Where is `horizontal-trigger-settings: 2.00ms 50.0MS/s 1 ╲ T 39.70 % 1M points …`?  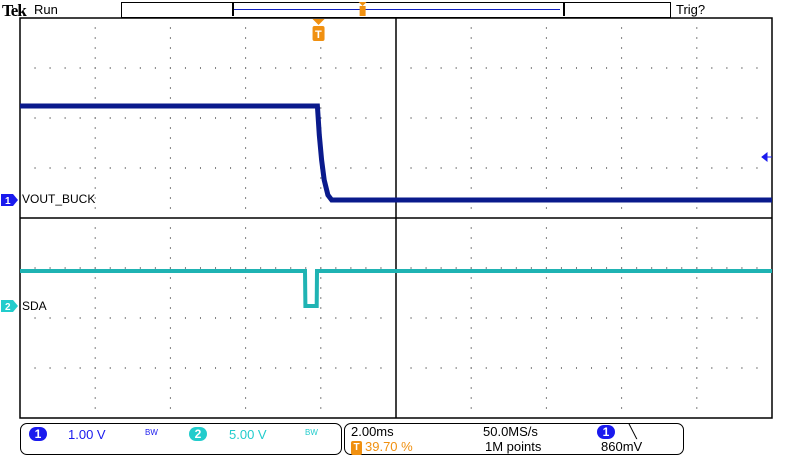
horizontal-trigger-settings: 2.00ms 50.0MS/s 1 ╲ T 39.70 % 1M points … is located at coordinates (514, 439).